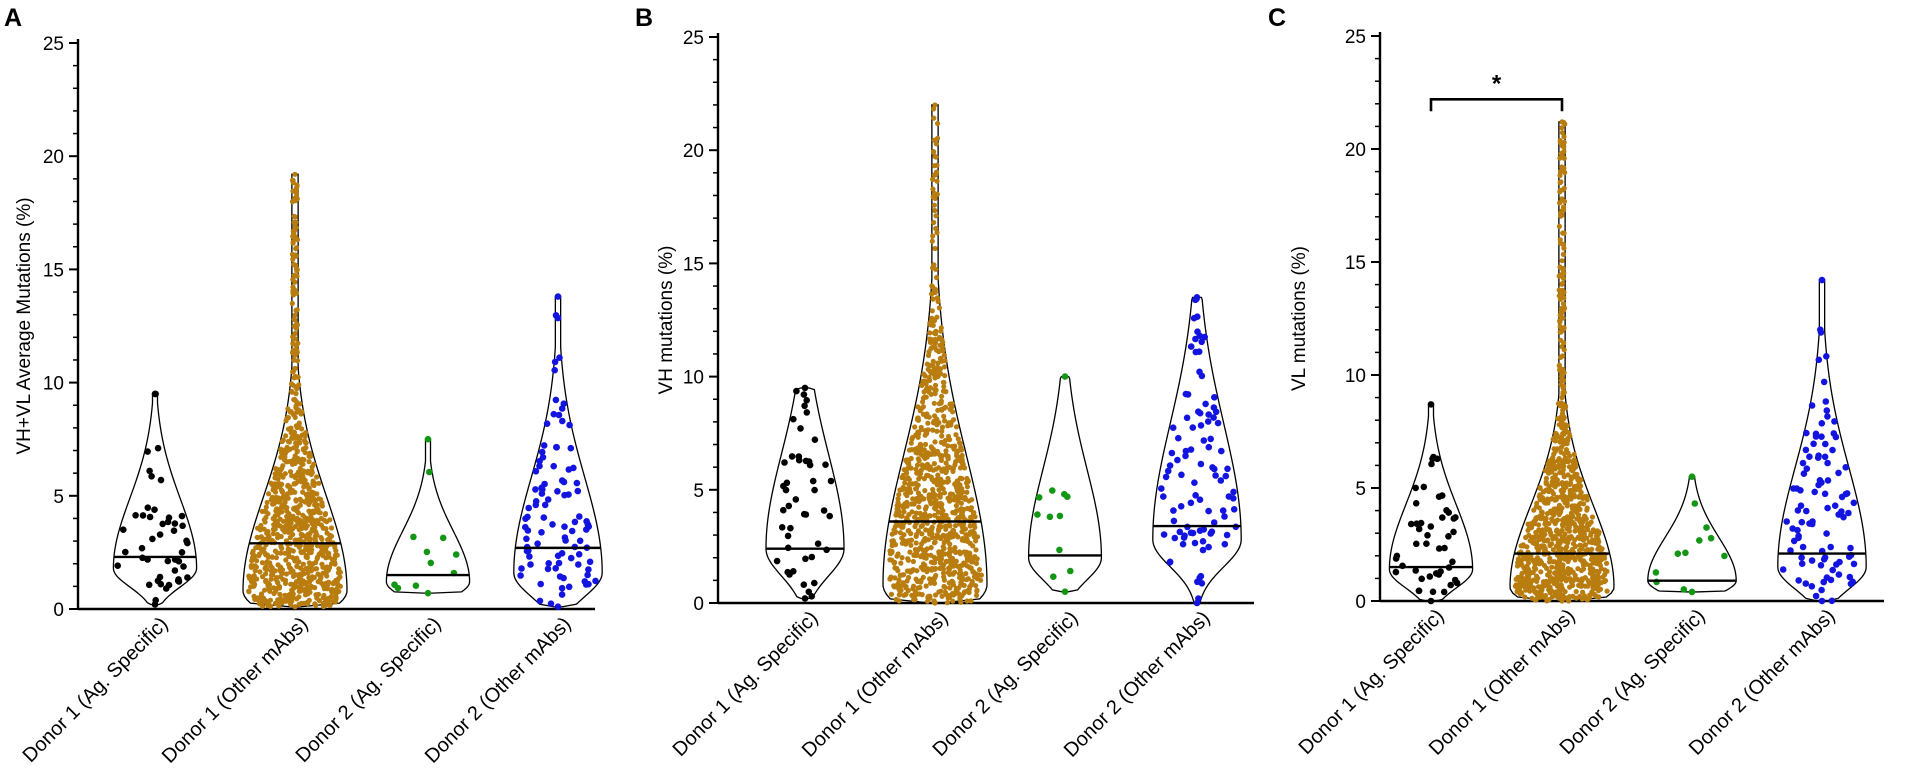 Image resolution: width=1924 pixels, height=779 pixels. What do you see at coordinates (53, 384) in the screenshot?
I see `y-tick-label: 10` at bounding box center [53, 384].